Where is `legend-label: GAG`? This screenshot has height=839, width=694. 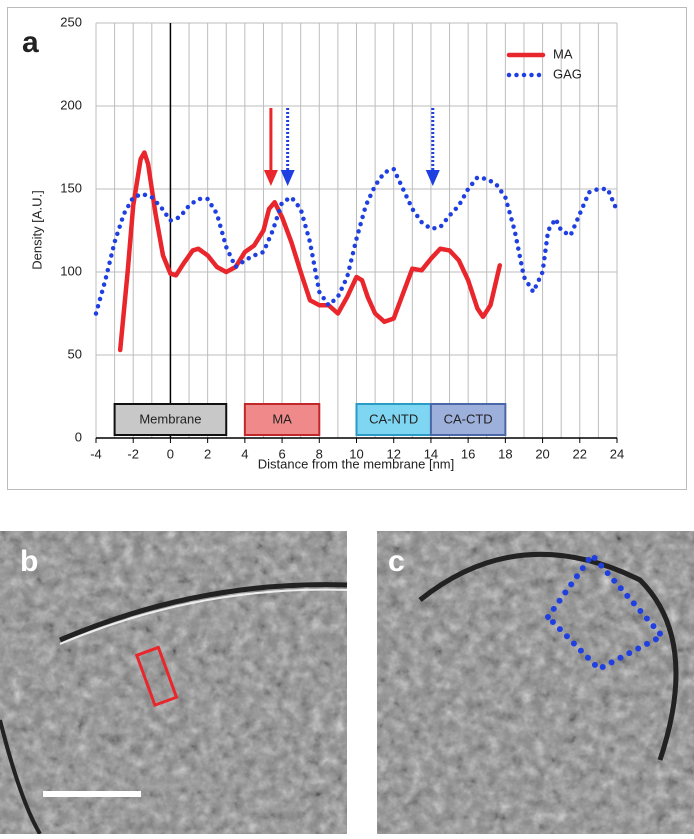
legend-label: GAG is located at coordinates (567, 73).